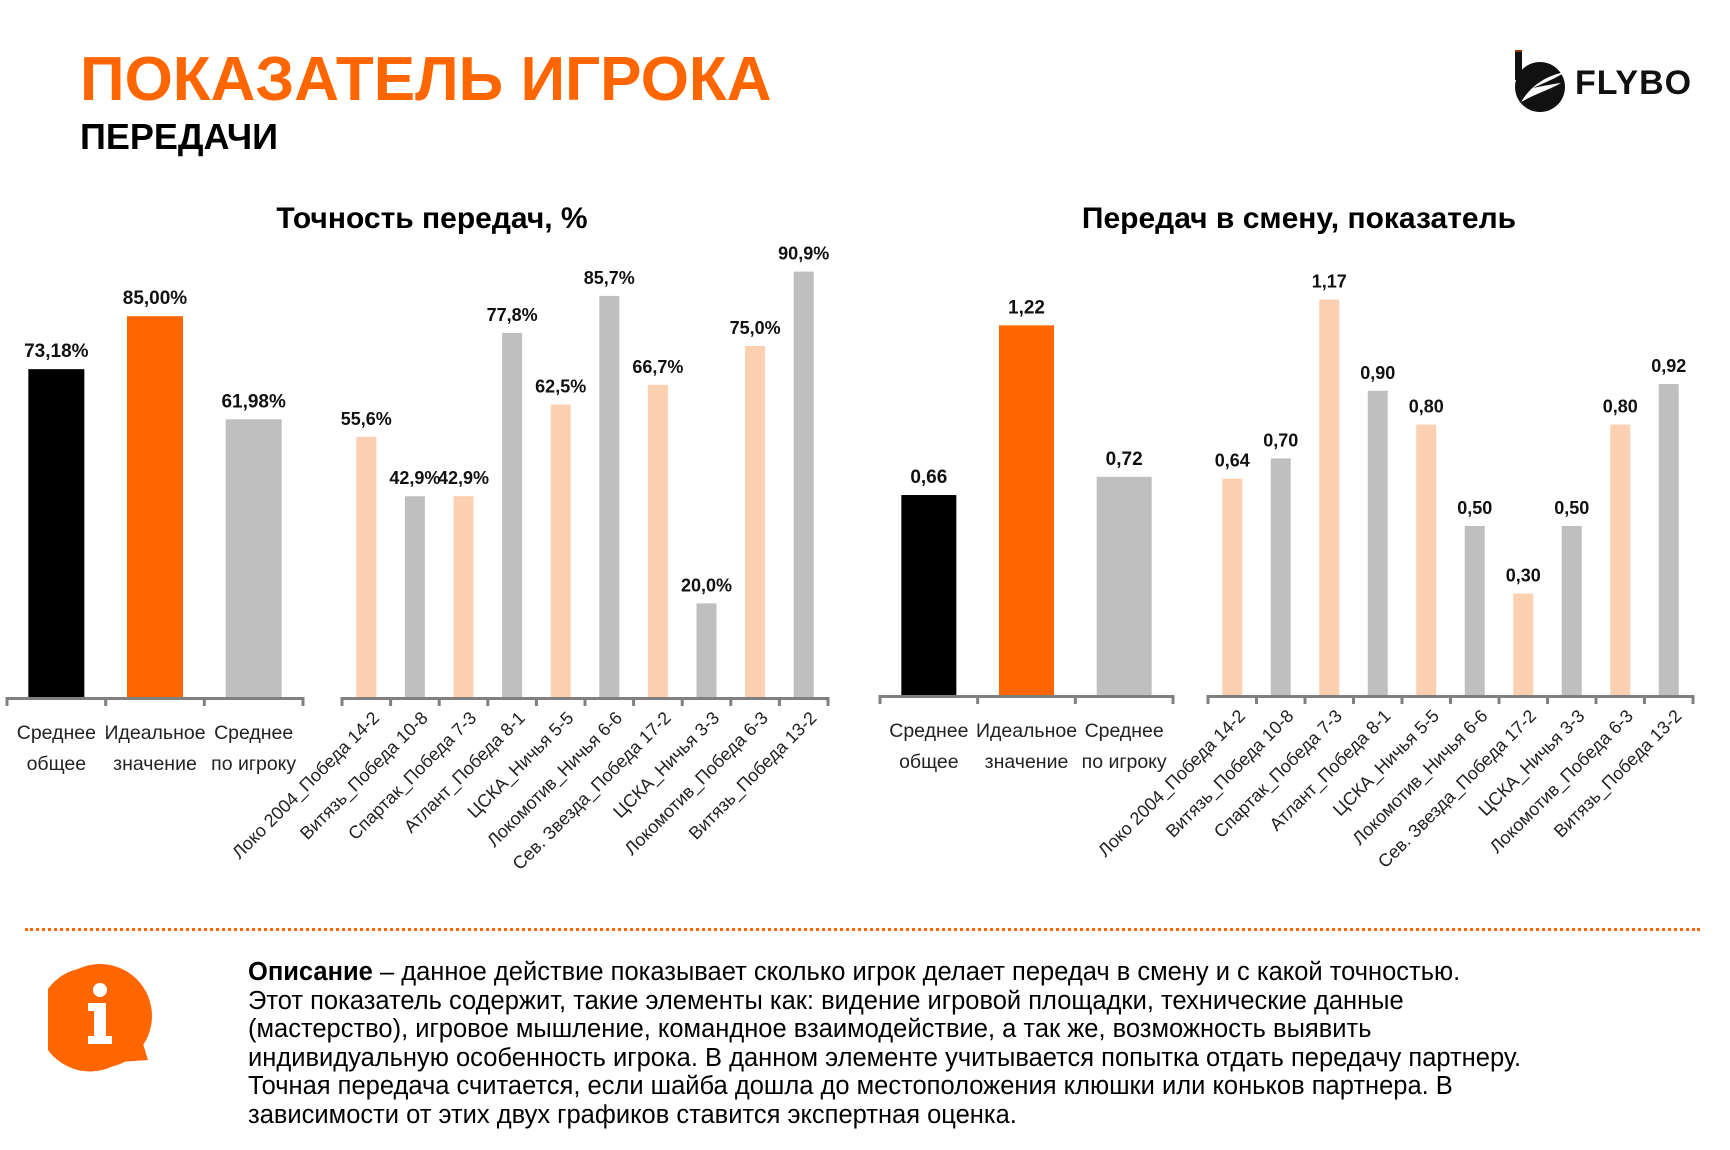 The height and width of the screenshot is (1150, 1730). Describe the element at coordinates (1540, 81) in the screenshot. I see `flybo-logo-mark-icon` at that location.